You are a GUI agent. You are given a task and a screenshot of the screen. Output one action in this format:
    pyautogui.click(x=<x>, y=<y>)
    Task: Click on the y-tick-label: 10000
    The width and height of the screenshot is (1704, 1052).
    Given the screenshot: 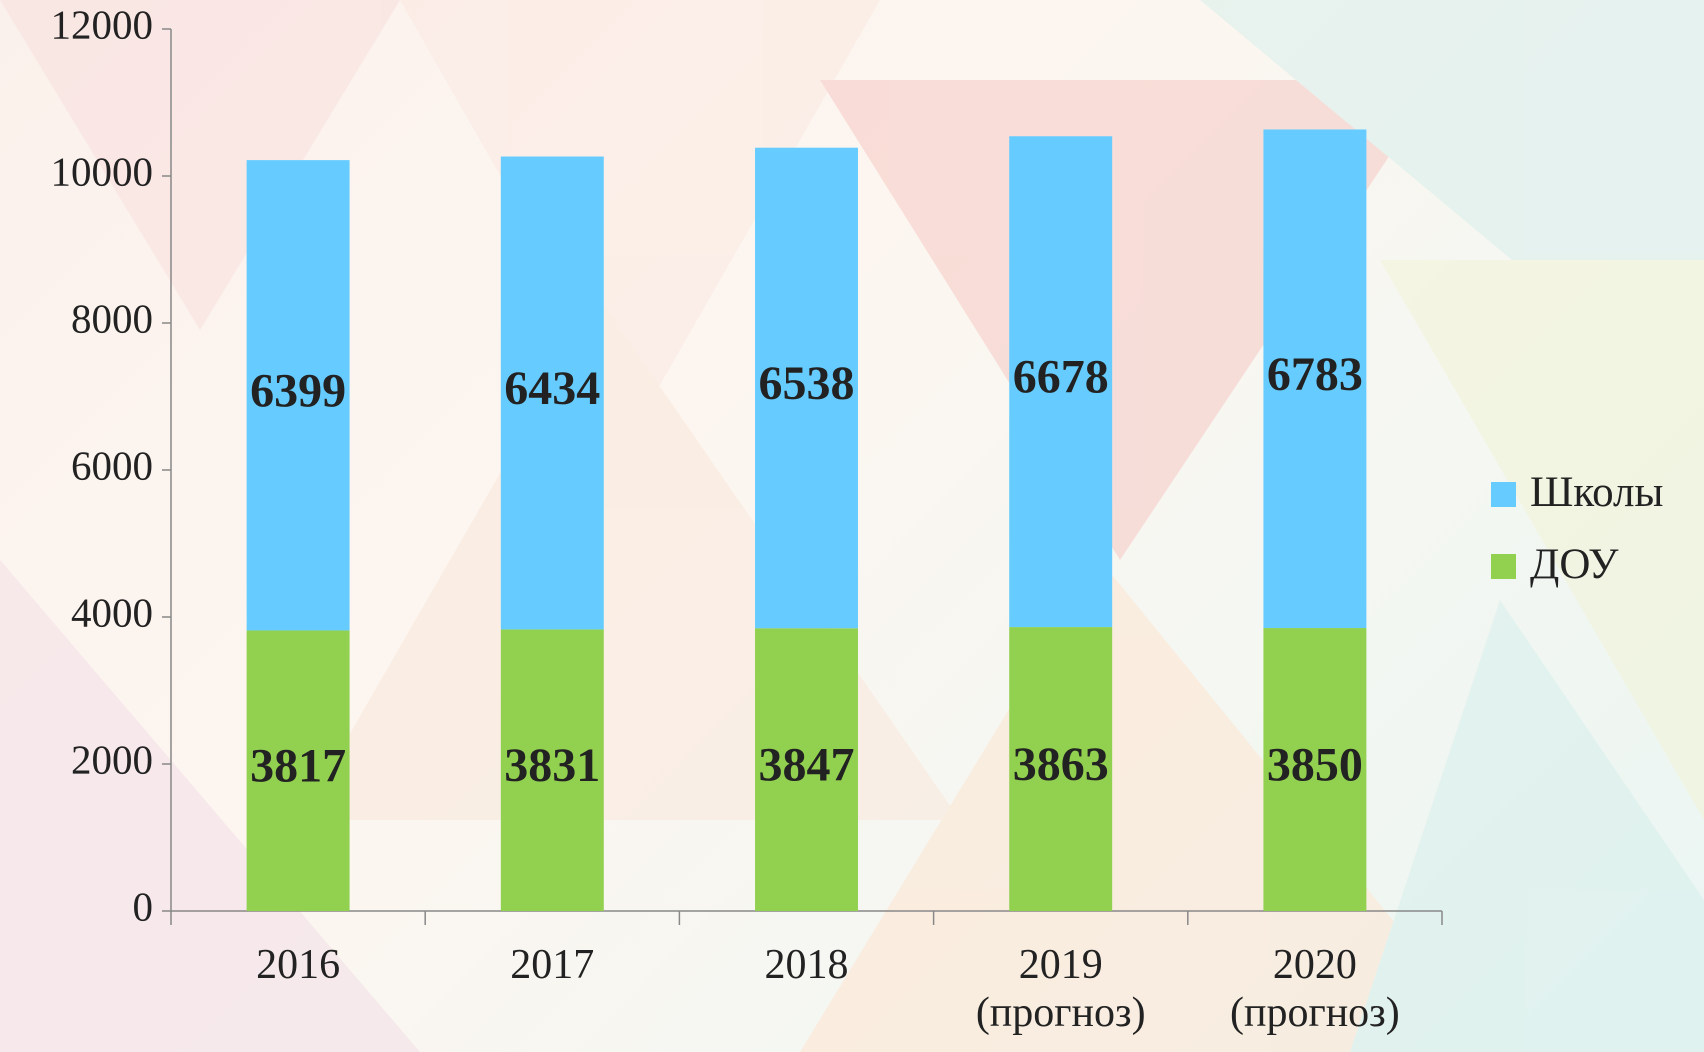 What is the action you would take?
    pyautogui.click(x=102, y=171)
    